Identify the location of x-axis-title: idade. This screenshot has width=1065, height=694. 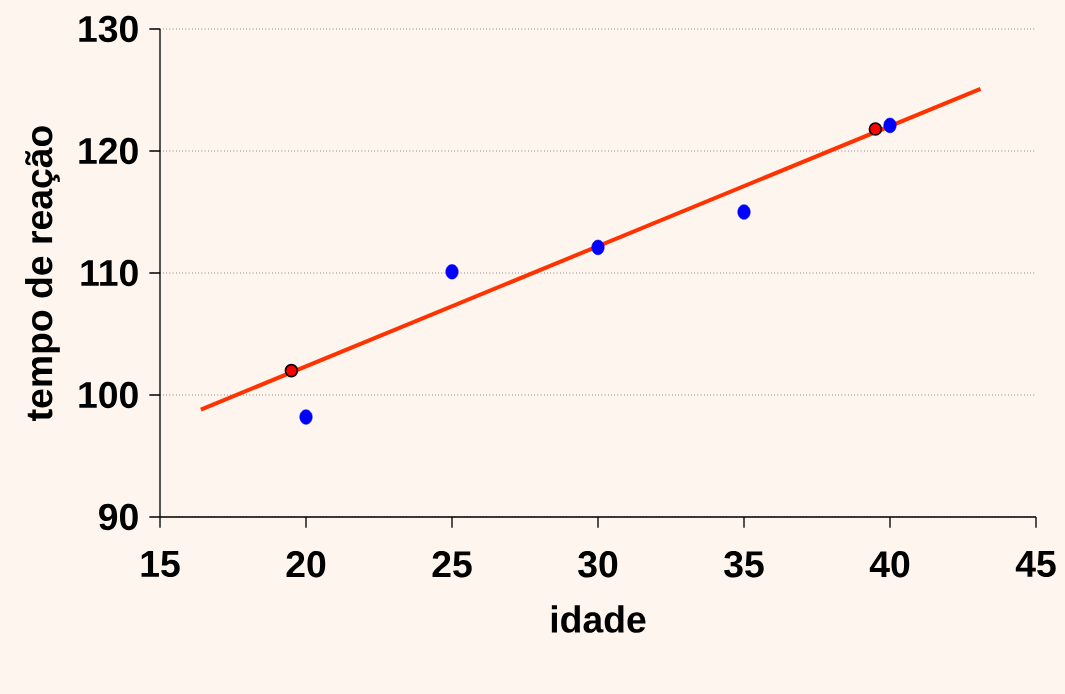
(598, 619).